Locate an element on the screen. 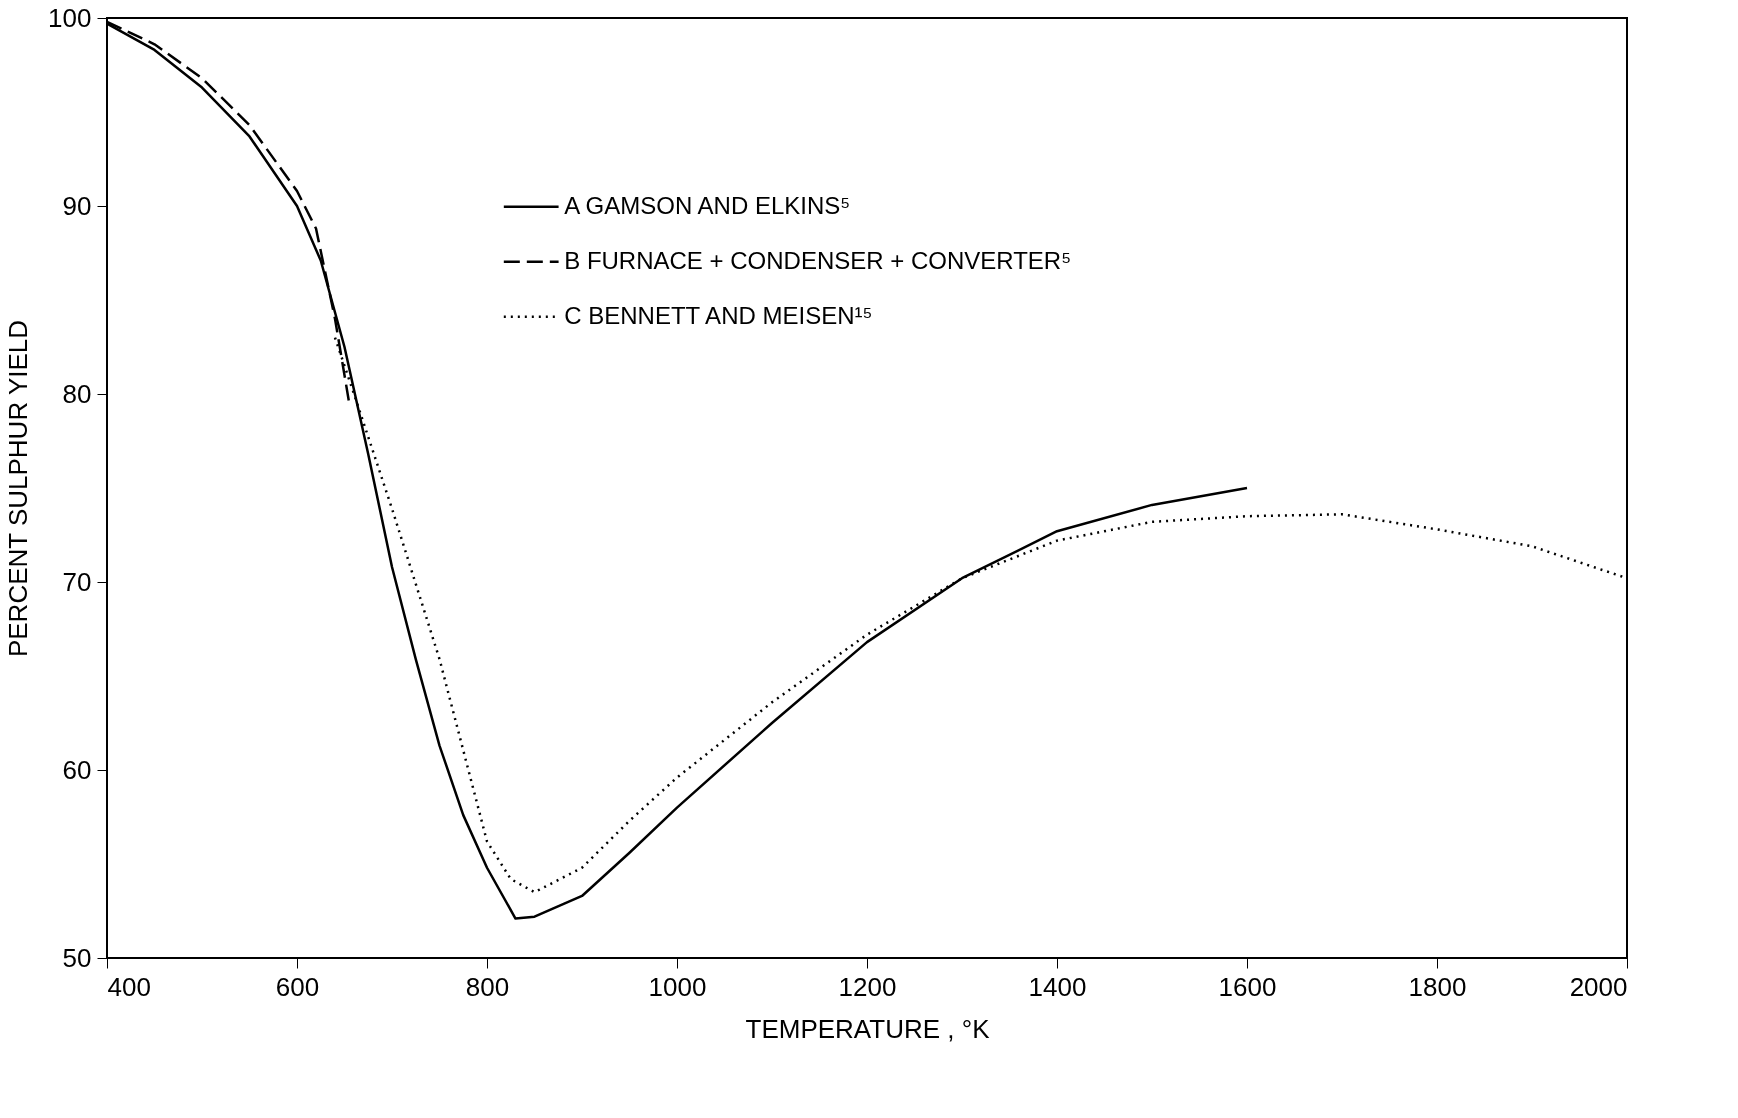  legend-label: B FURNACE + CONDENSER + CONVERTER⁵ is located at coordinates (818, 260).